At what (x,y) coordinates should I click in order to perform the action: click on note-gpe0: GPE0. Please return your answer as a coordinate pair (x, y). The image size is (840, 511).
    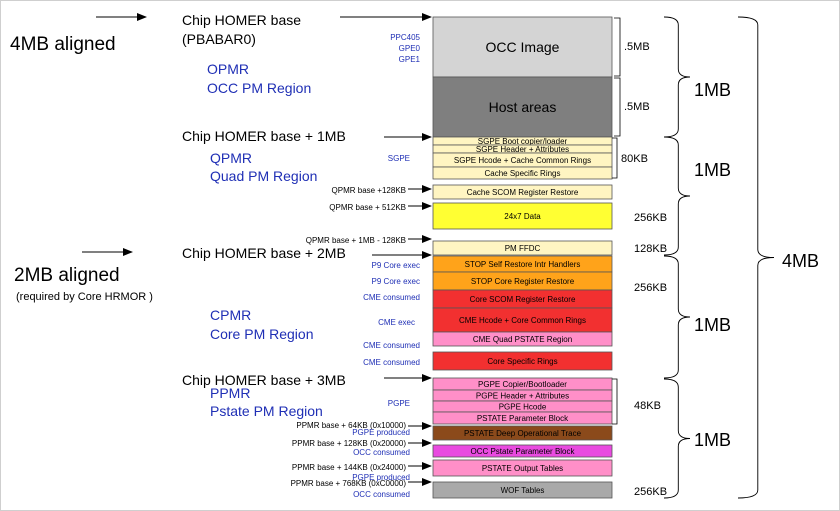
    Looking at the image, I should click on (410, 48).